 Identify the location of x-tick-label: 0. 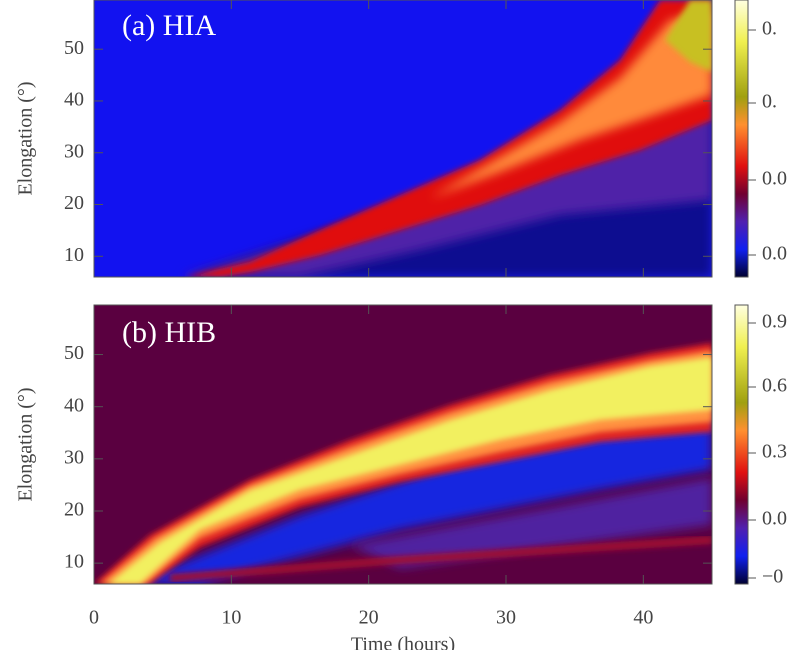
(94, 618).